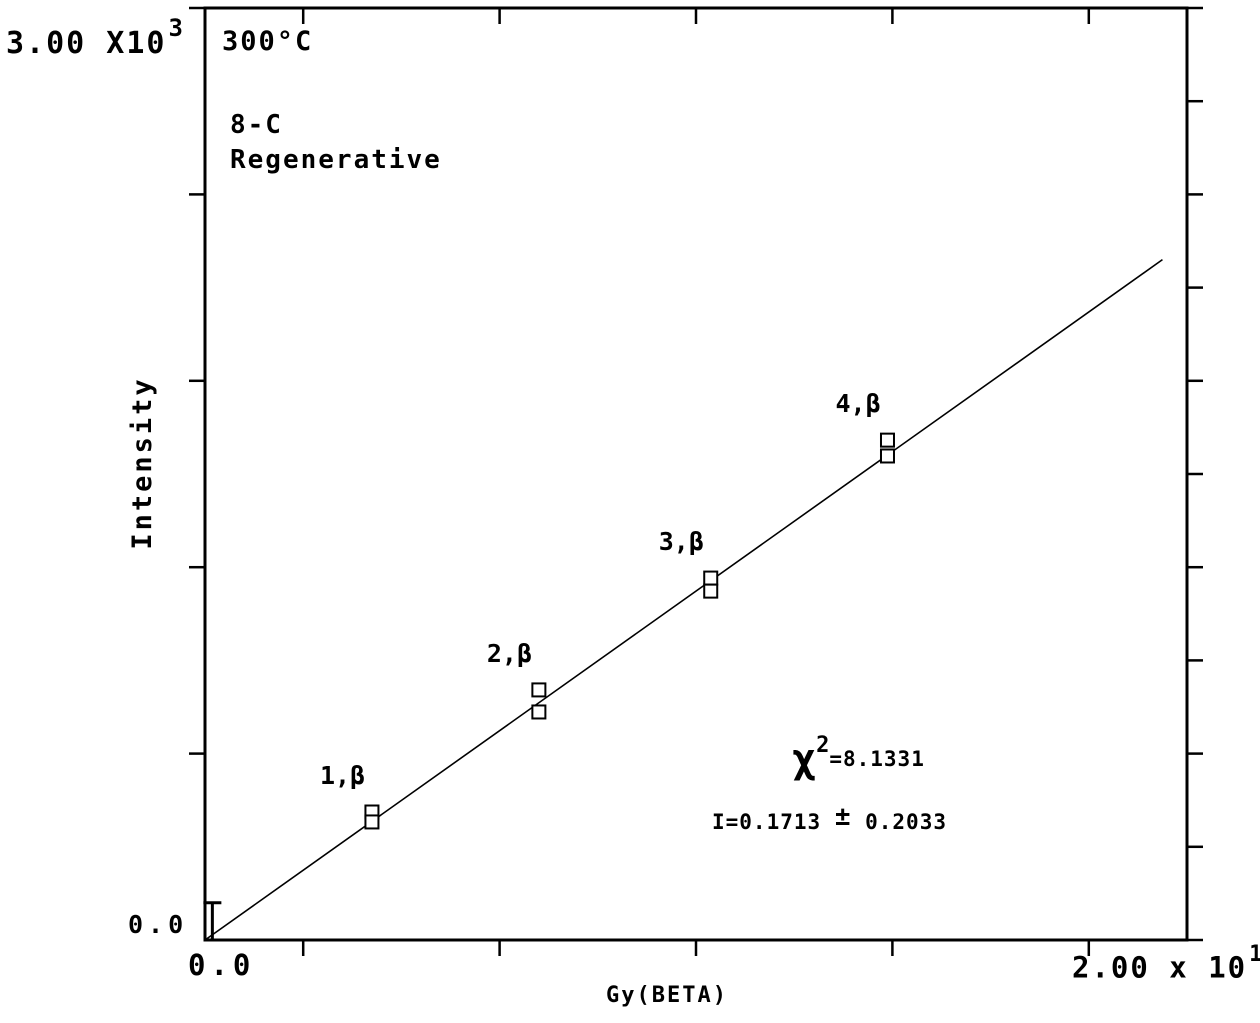  I want to click on chi-exponent: 2, so click(823, 745).